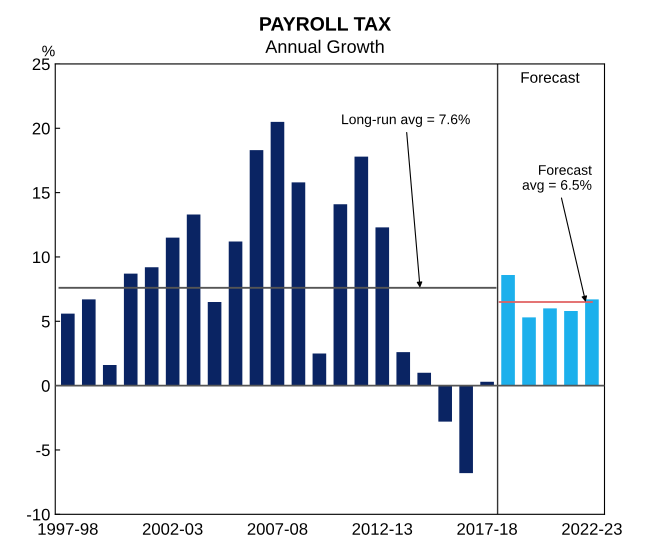 The height and width of the screenshot is (556, 650). I want to click on chart-subtitle: Annual Growth, so click(324, 46).